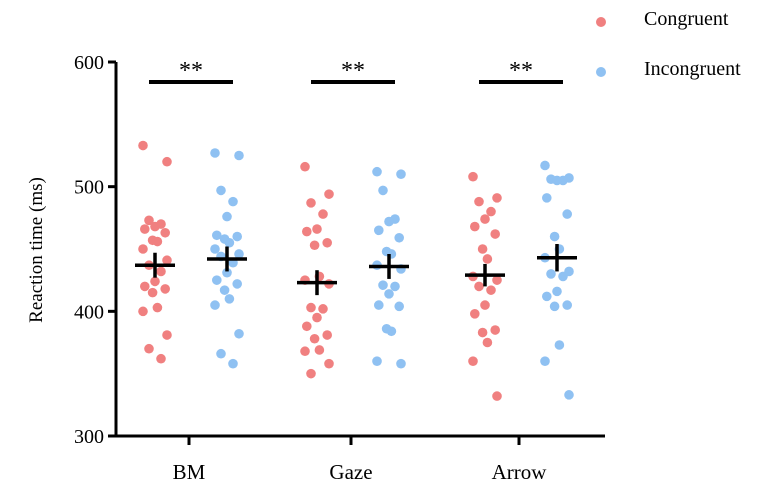 This screenshot has width=768, height=499. I want to click on y-tick-label: 600, so click(89, 63).